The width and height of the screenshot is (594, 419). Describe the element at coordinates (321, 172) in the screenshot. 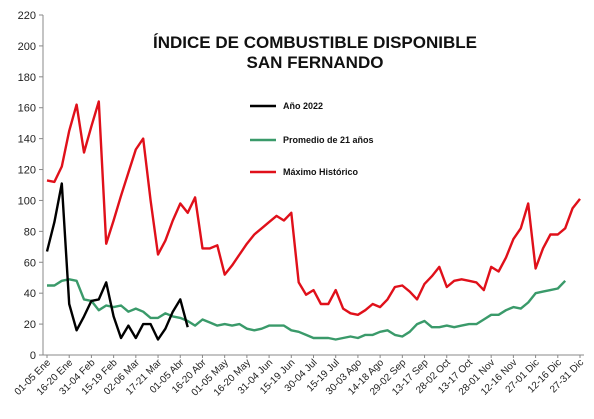

I see `legend-label: Máximo Histórico` at that location.